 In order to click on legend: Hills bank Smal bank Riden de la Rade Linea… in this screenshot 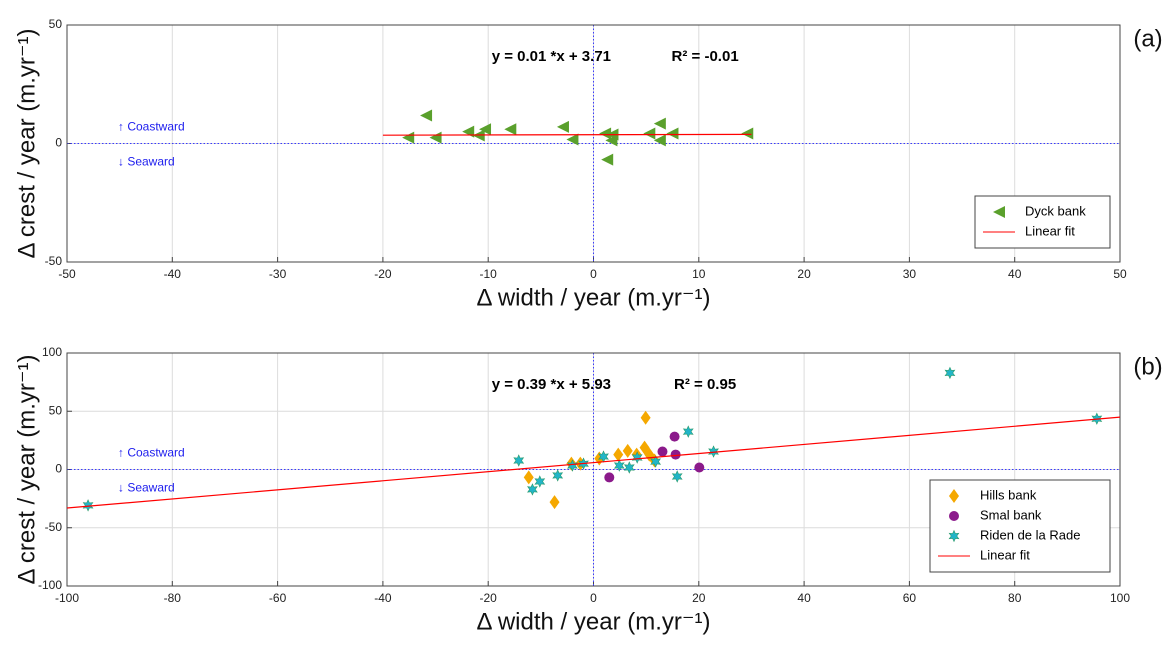, I will do `click(1020, 526)`.